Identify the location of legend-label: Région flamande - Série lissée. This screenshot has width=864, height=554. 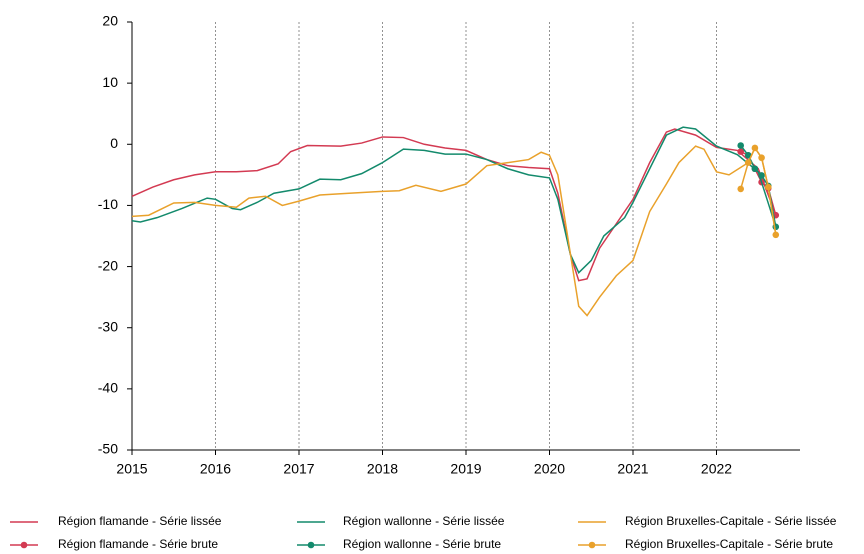
(140, 521).